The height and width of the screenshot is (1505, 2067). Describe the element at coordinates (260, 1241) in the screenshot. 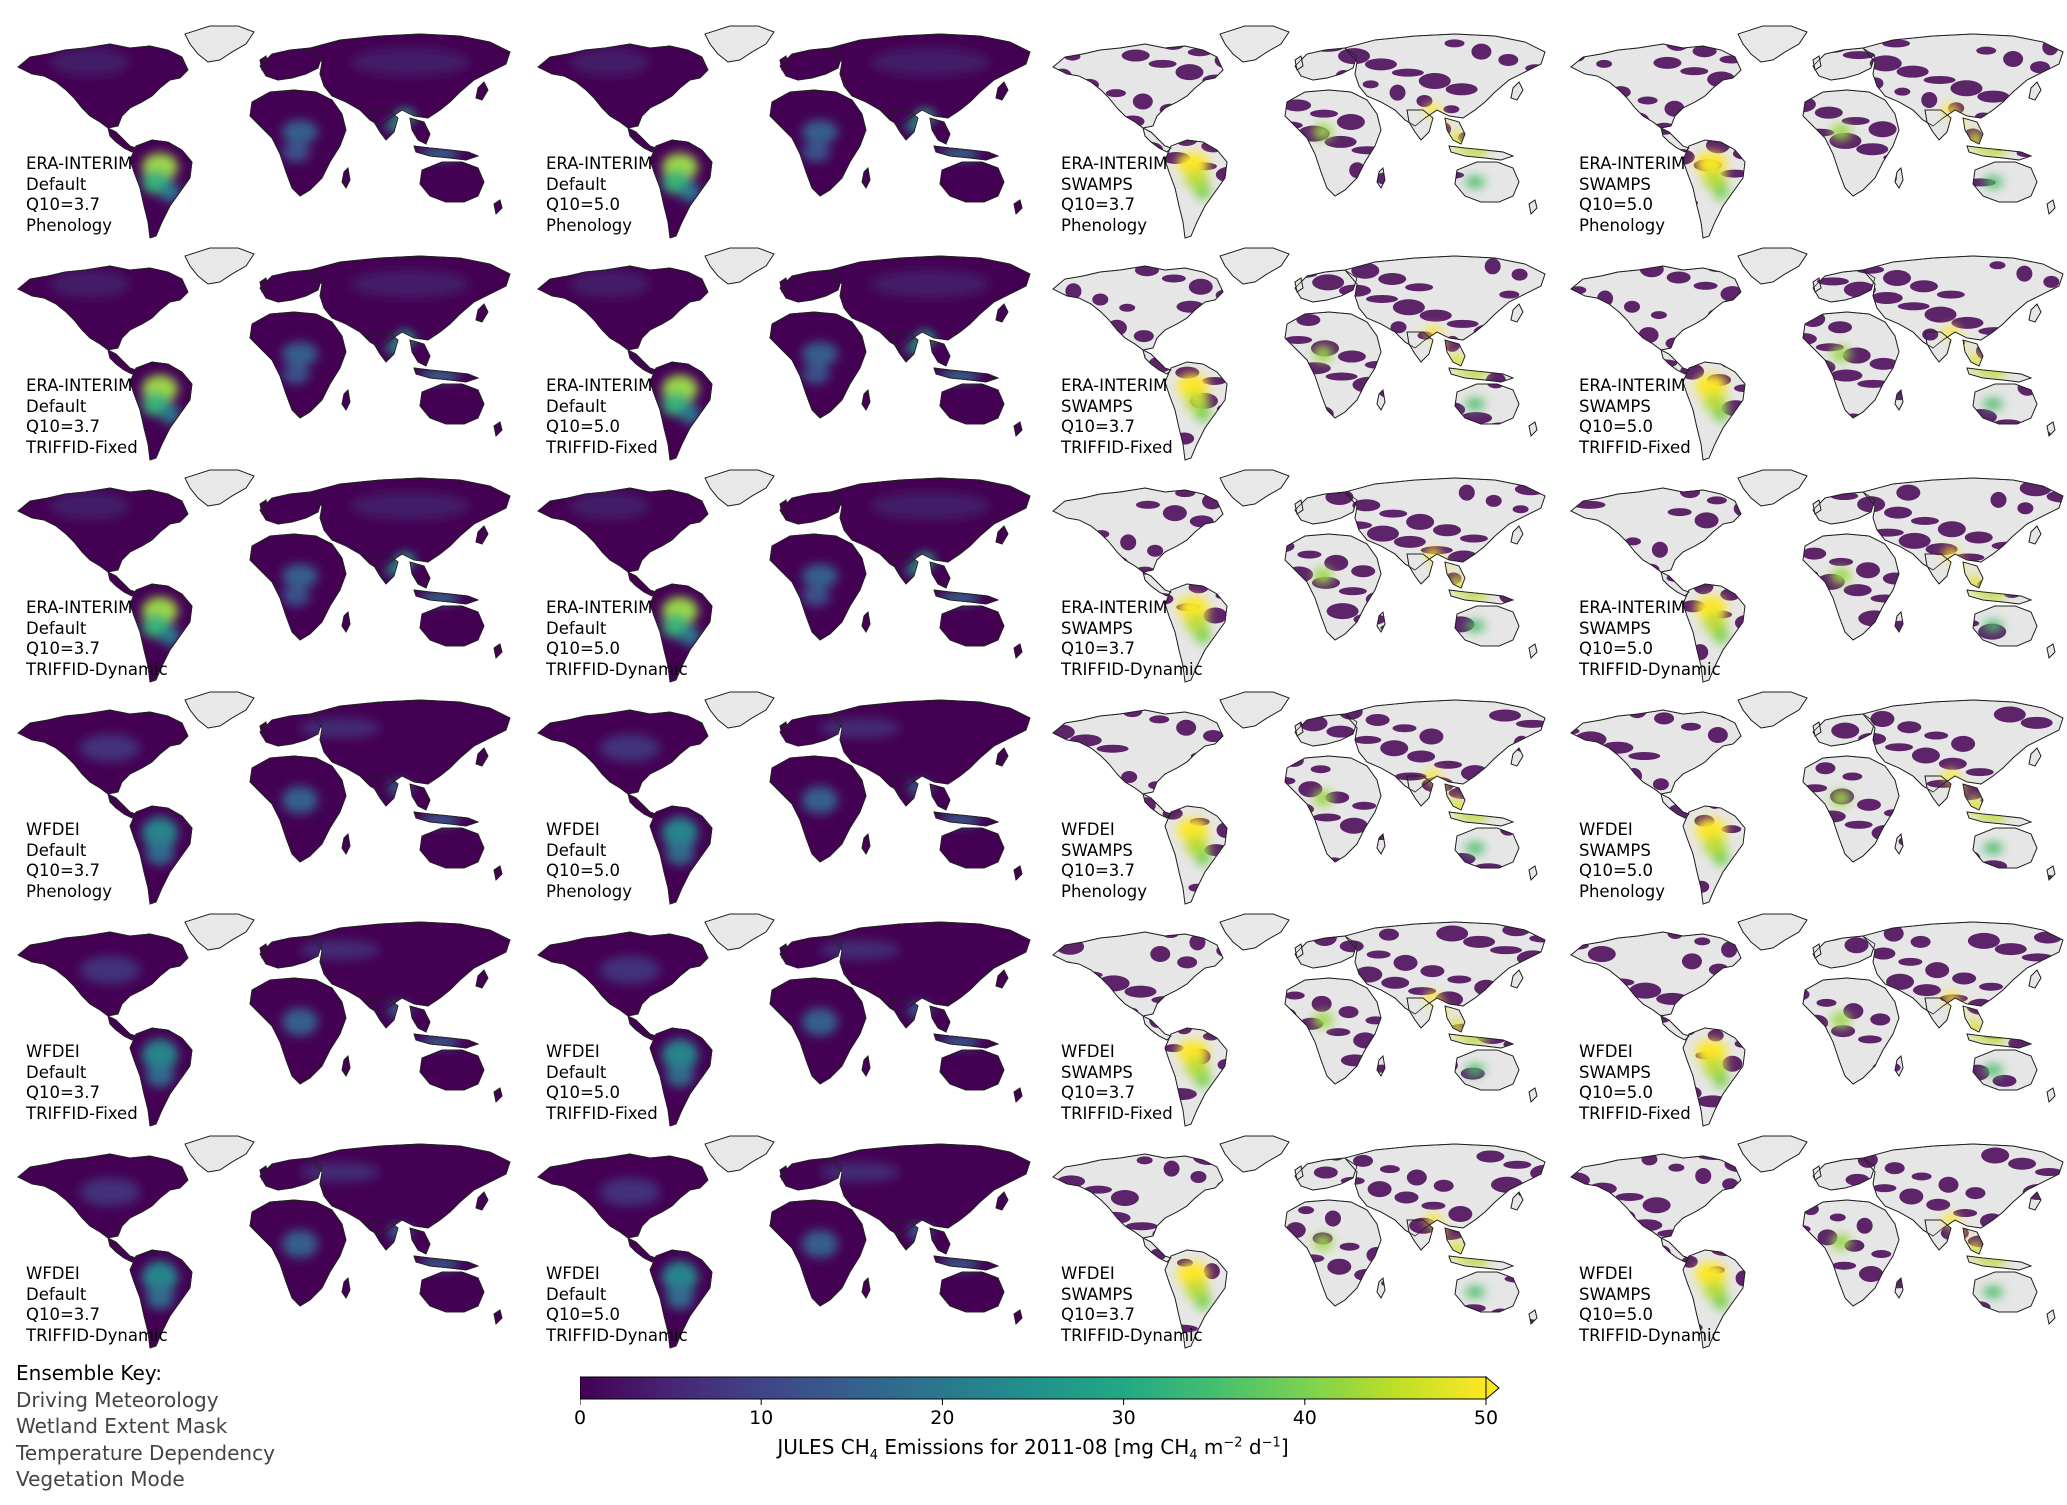

I see `map-panel: WFDEI Default Q10=3.7 TRIFFID-Dynamic` at that location.